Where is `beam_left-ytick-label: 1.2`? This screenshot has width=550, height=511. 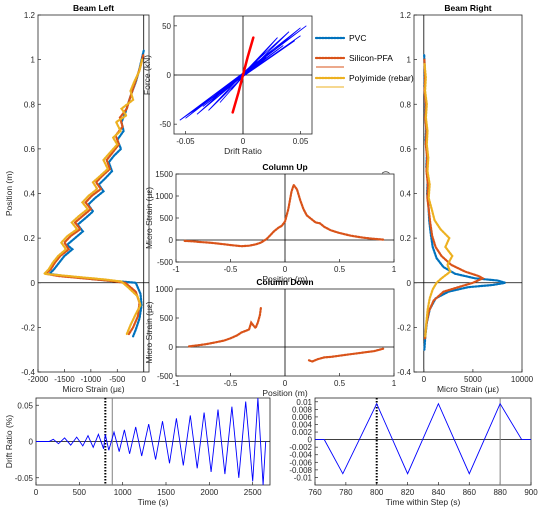 beam_left-ytick-label: 1.2 is located at coordinates (30, 15).